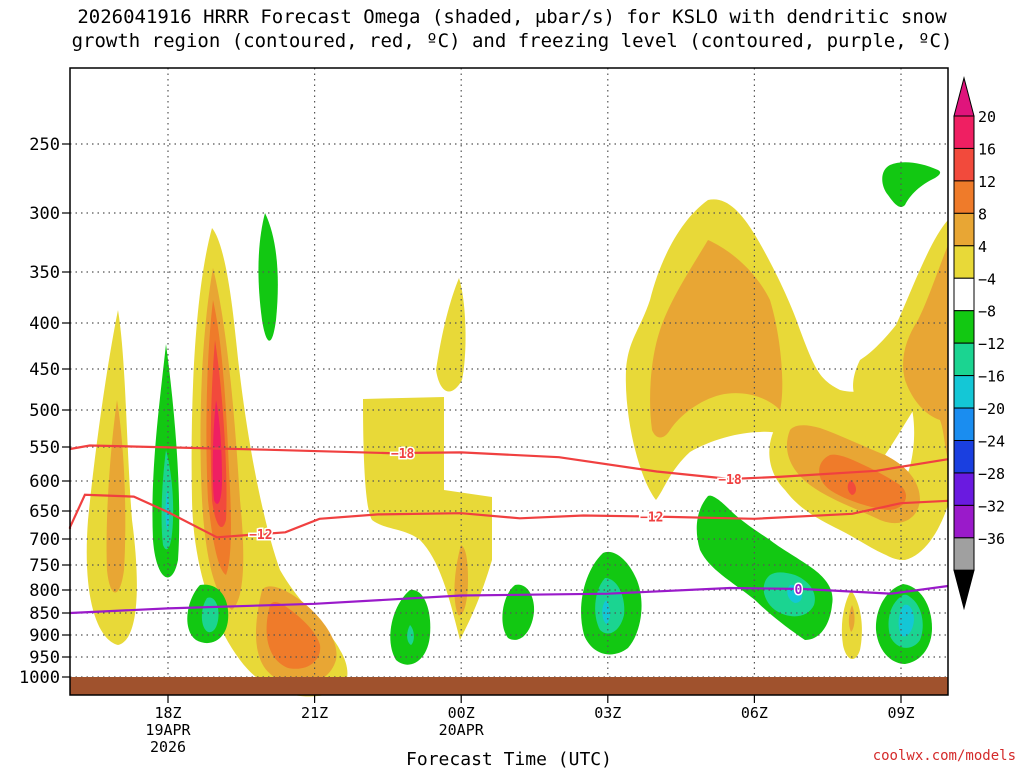 The width and height of the screenshot is (1024, 768). I want to click on colorbar: 20 16 12 8 4 −4 −8 −12 −16 −20 −24 −28 −32 −36, so click(979, 343).